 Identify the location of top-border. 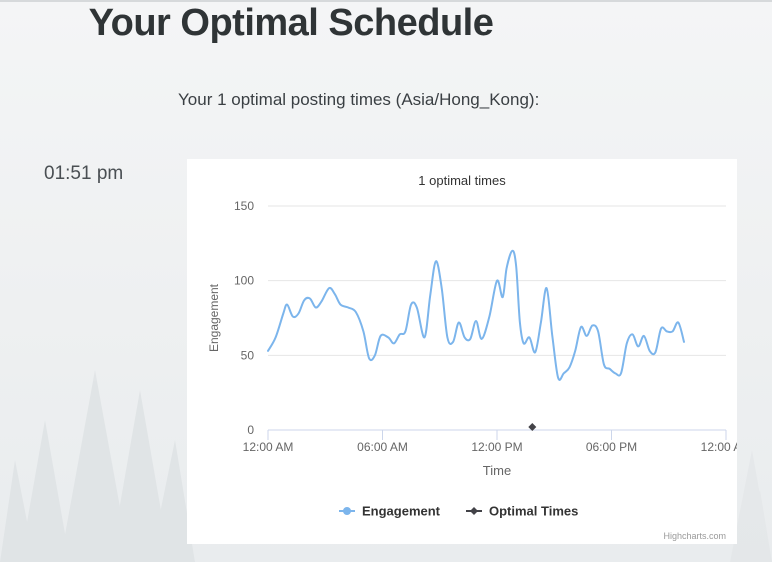
(386, 1).